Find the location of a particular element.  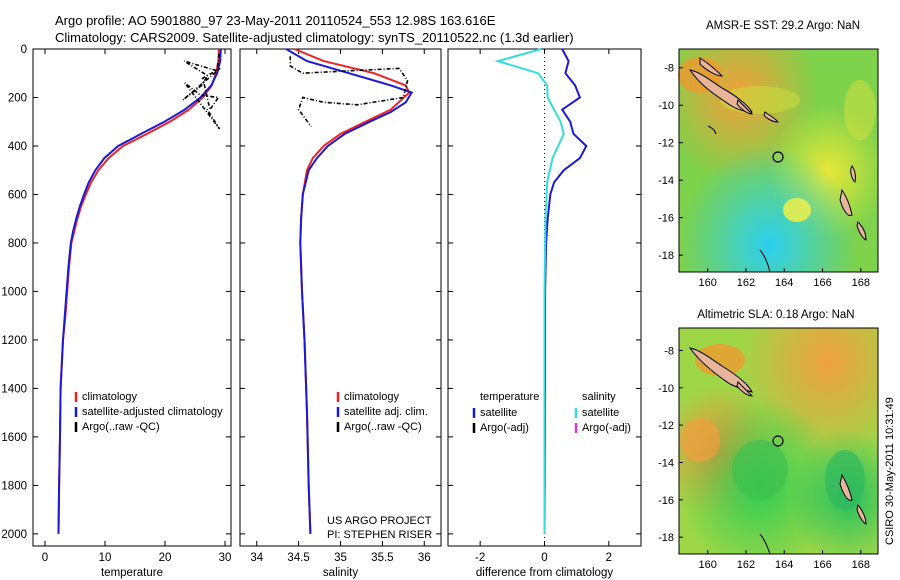

legend-label: satellite-adjusted climatology is located at coordinates (152, 412).